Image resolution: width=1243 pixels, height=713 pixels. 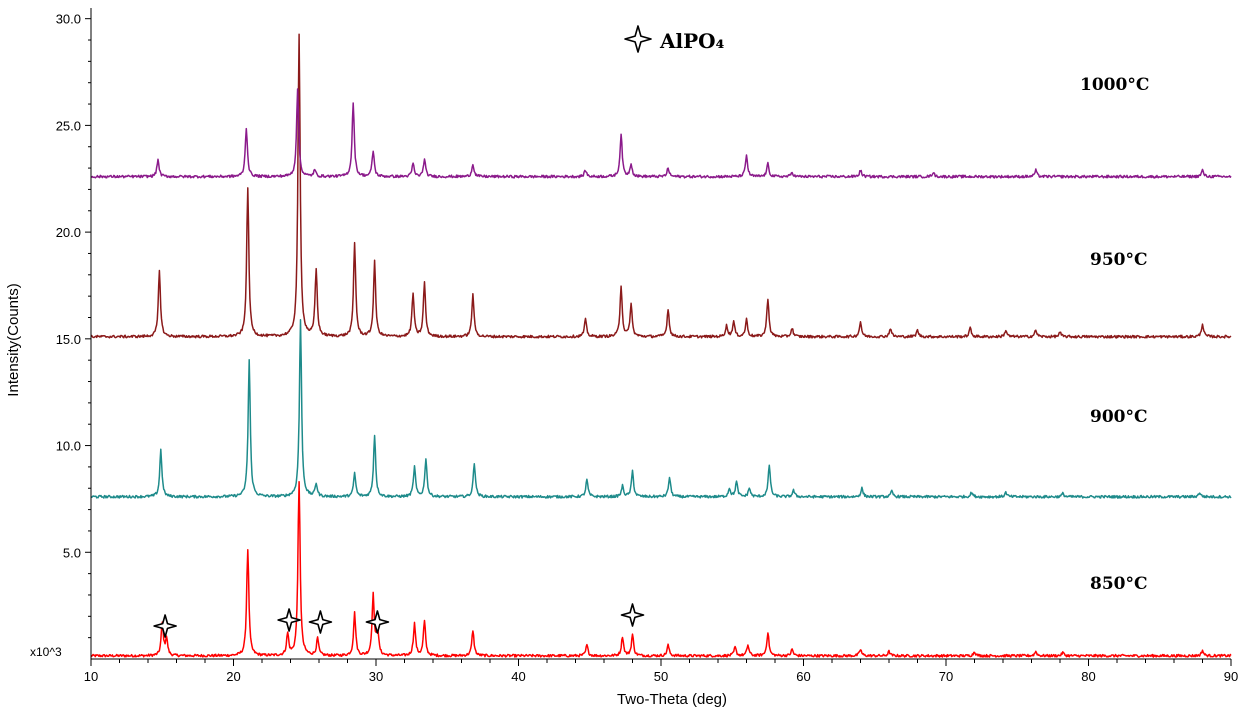 What do you see at coordinates (13, 339) in the screenshot?
I see `y-axis-title: Intensity(Counts)` at bounding box center [13, 339].